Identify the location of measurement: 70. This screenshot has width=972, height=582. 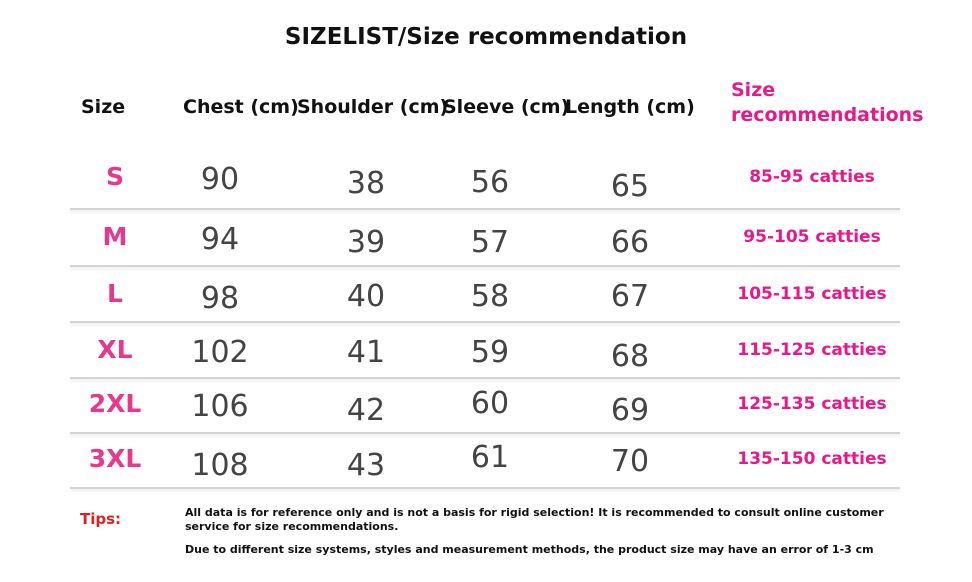
(630, 461).